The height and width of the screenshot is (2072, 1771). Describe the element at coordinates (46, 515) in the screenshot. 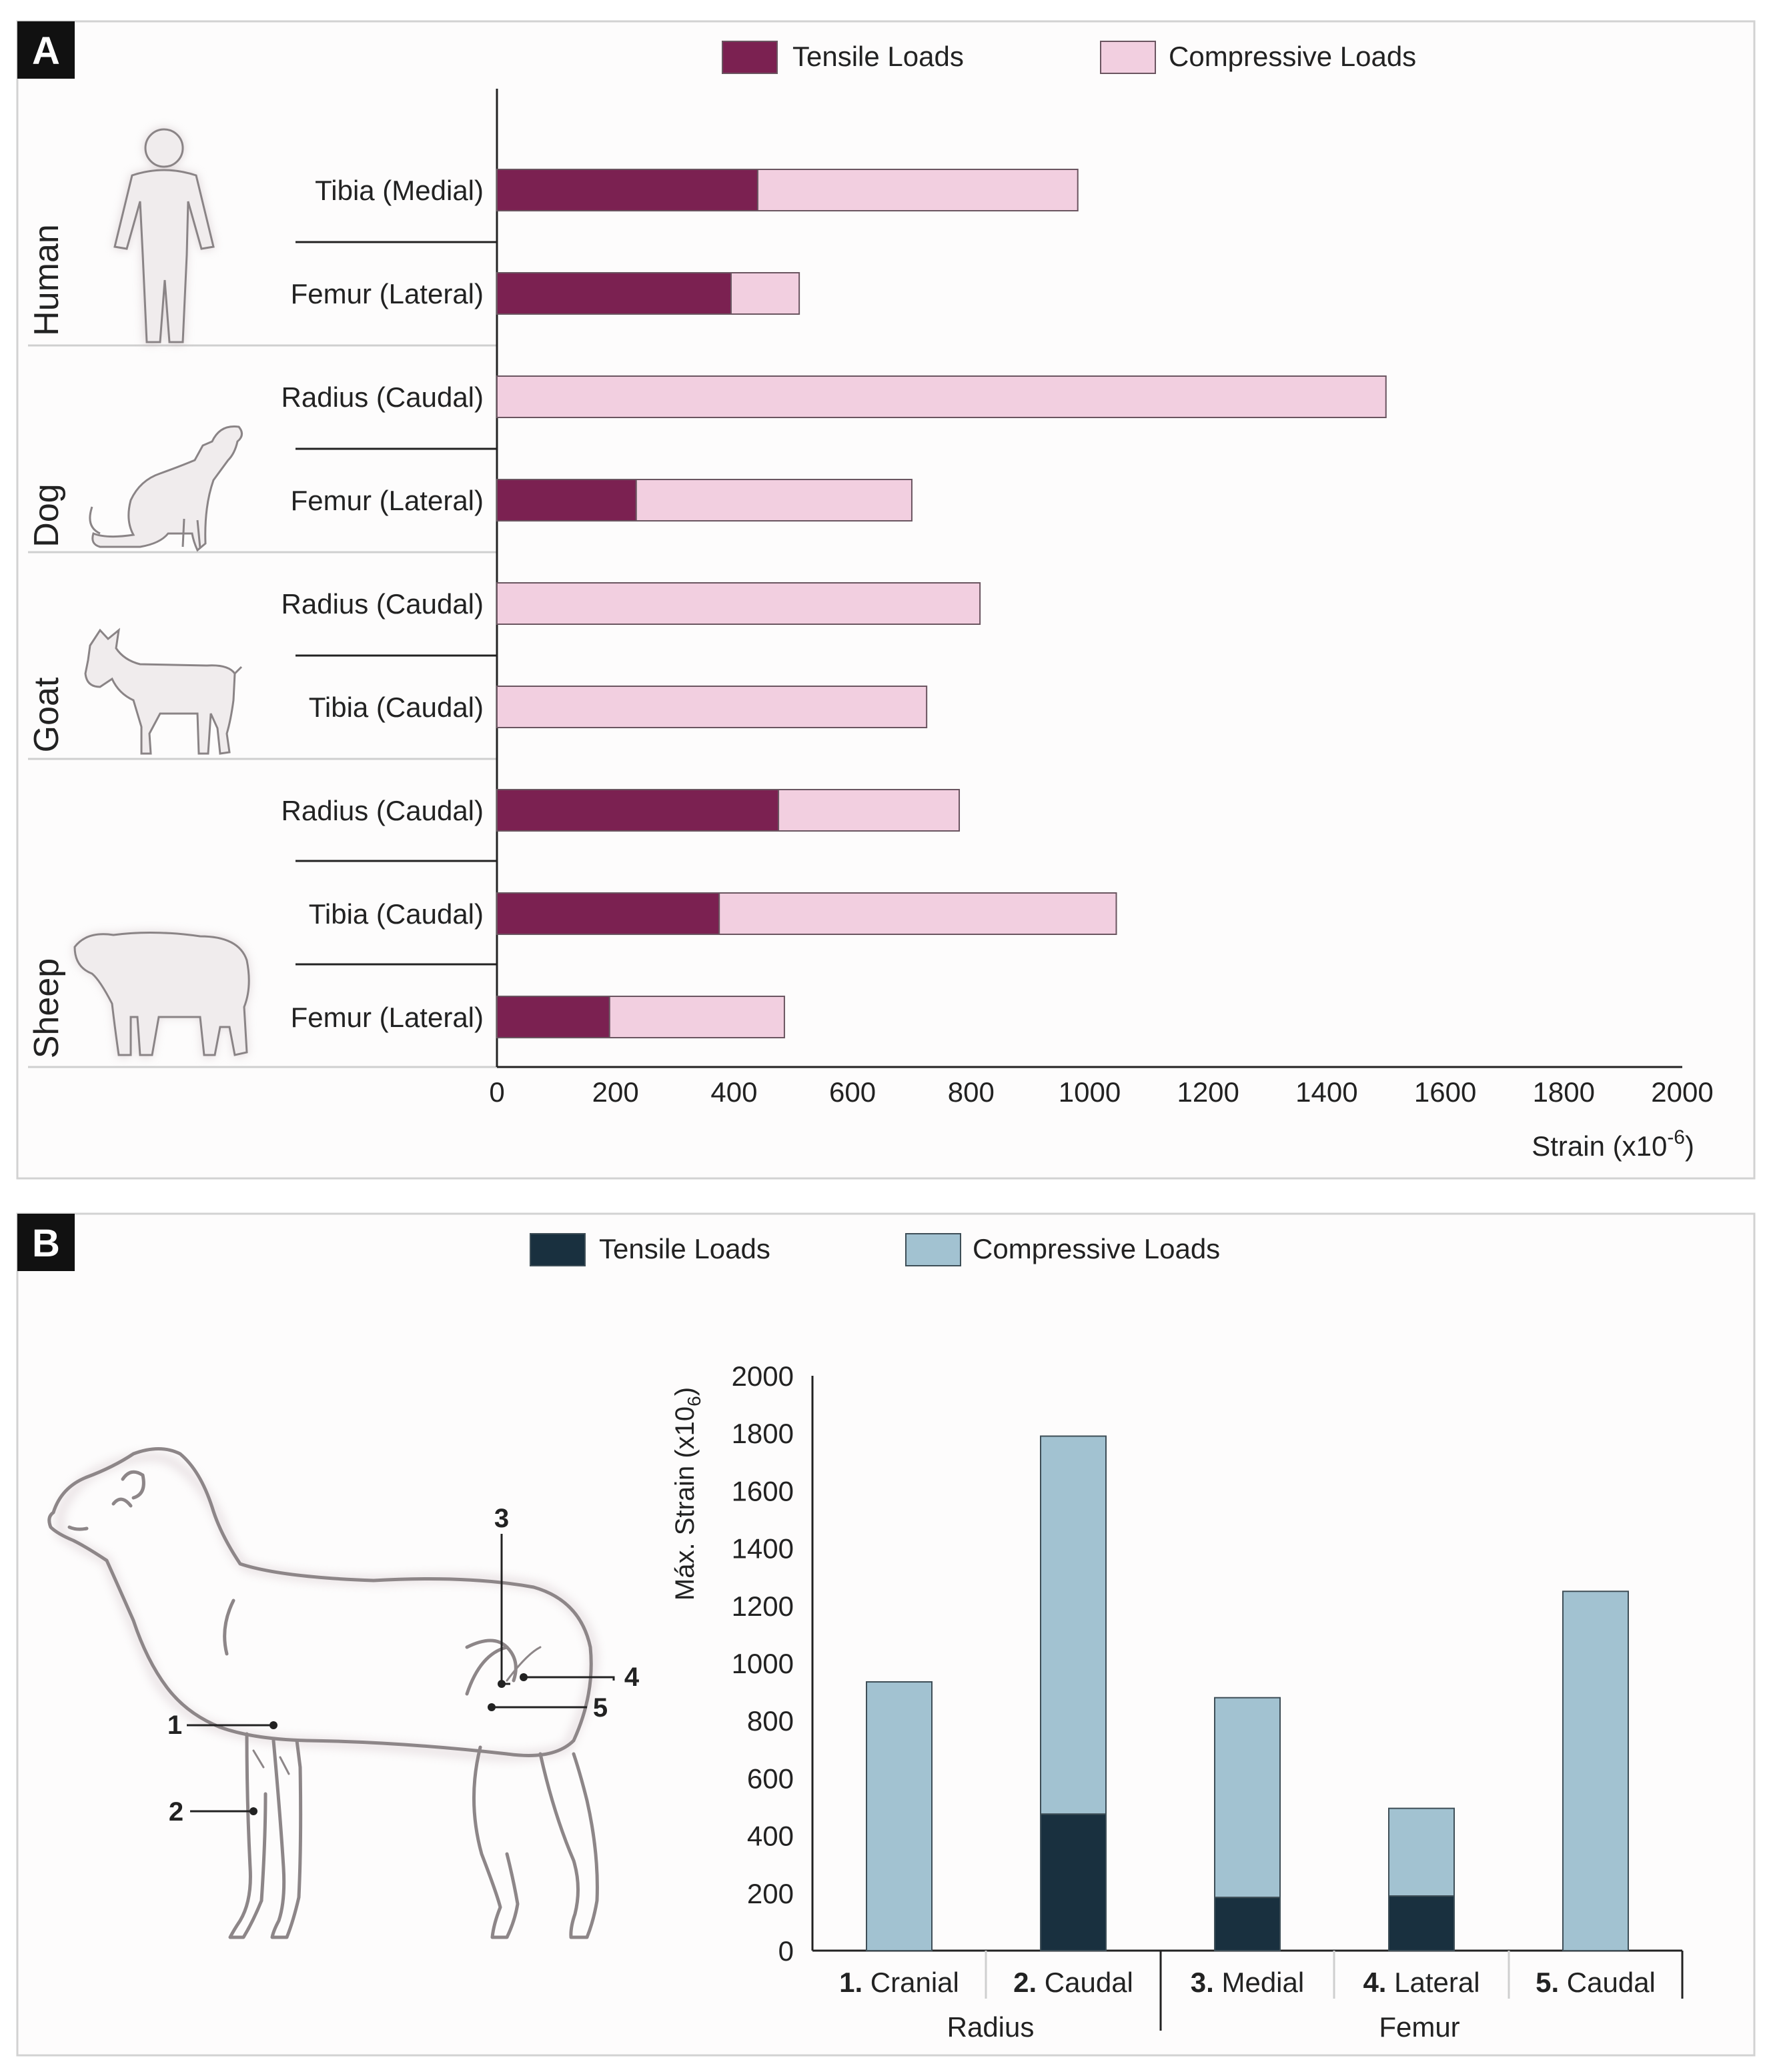

I see `group-label-dog: Dog` at that location.